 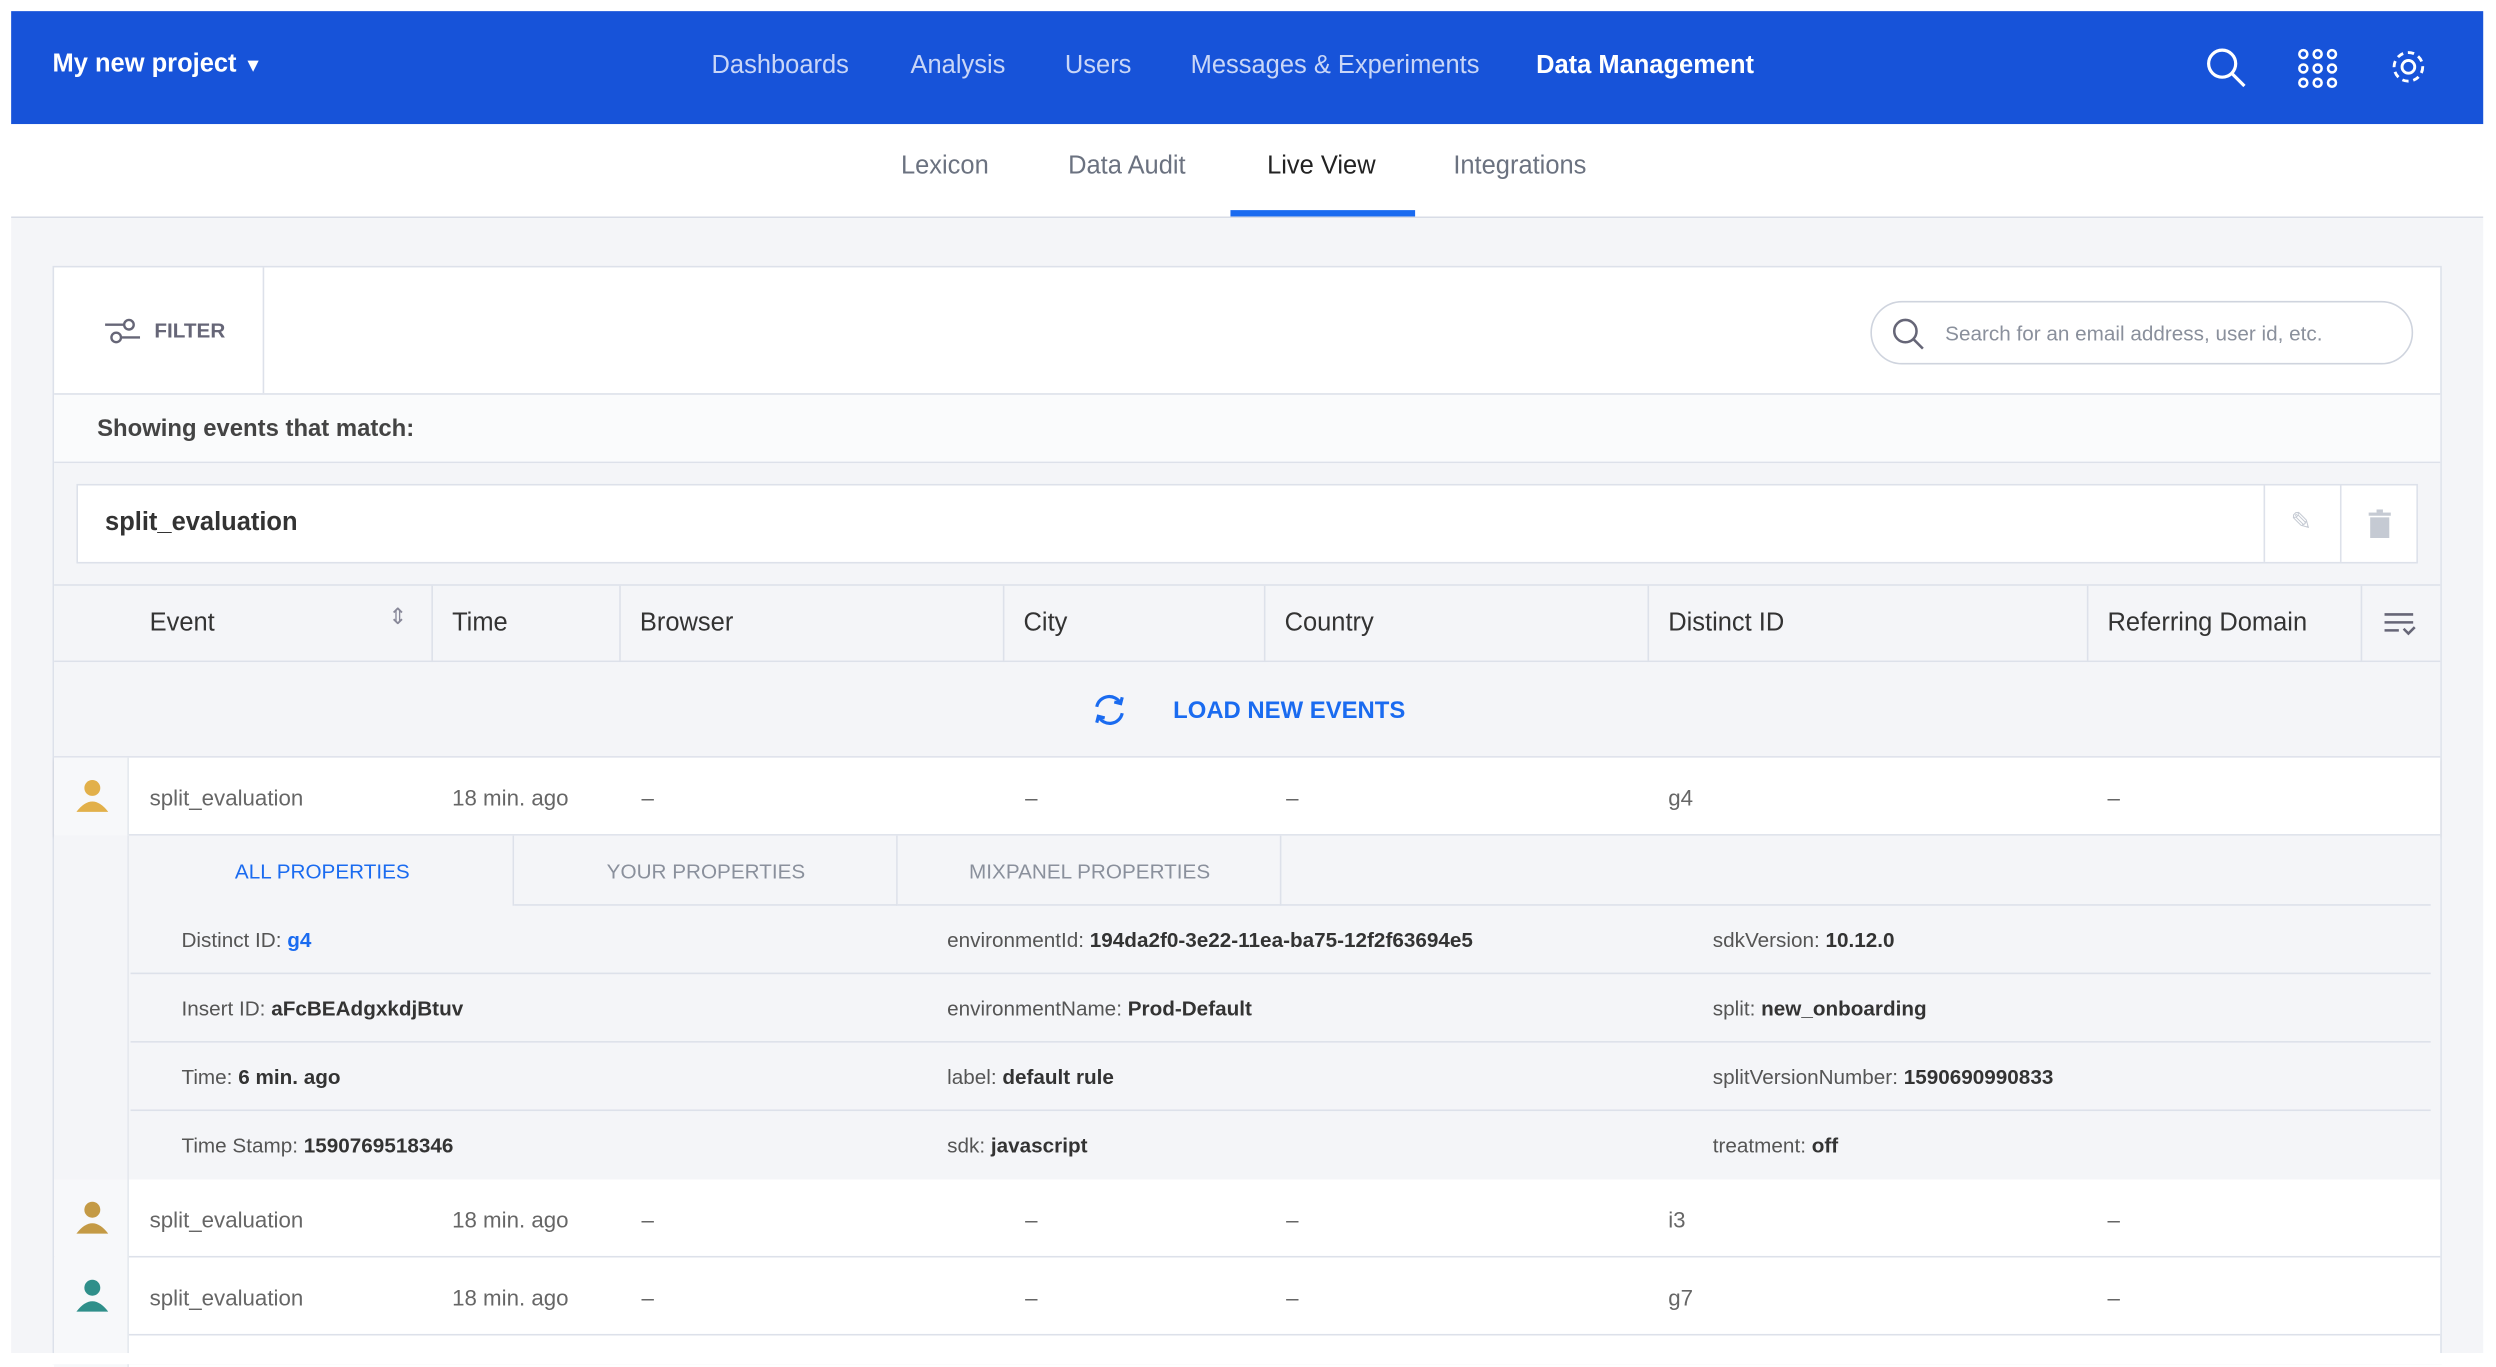 What do you see at coordinates (972, 1076) in the screenshot?
I see `property-key: label:` at bounding box center [972, 1076].